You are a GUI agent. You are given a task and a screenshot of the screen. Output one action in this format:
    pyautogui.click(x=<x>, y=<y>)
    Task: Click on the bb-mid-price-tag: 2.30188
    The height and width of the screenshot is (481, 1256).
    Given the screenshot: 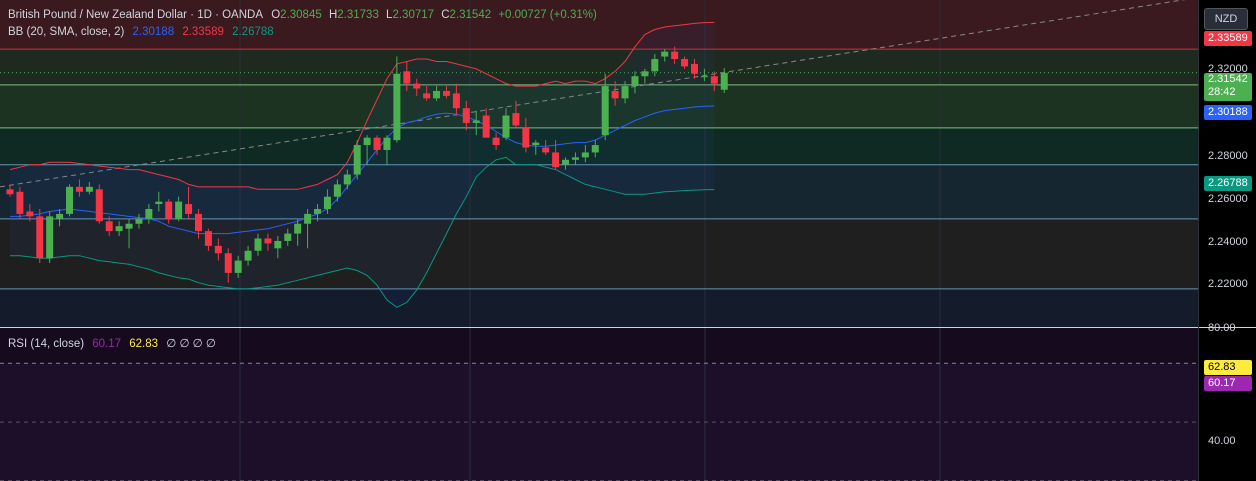 What is the action you would take?
    pyautogui.click(x=1228, y=112)
    